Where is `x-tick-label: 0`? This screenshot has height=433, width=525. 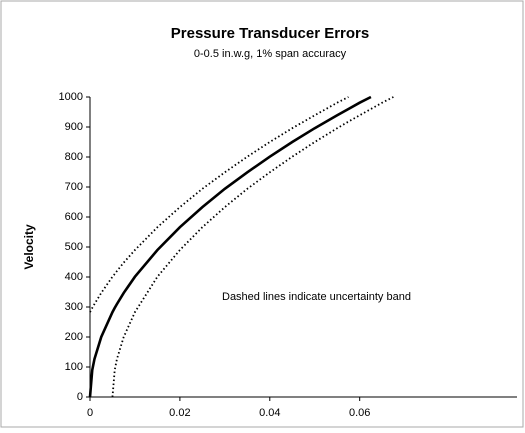
x-tick-label: 0 is located at coordinates (90, 413).